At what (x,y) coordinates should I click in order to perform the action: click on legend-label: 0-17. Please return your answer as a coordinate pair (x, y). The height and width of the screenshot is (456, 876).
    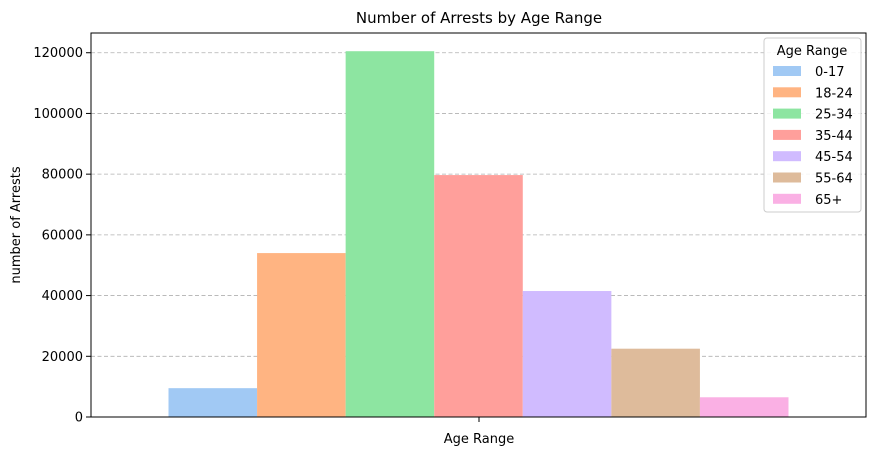
    Looking at the image, I should click on (830, 72).